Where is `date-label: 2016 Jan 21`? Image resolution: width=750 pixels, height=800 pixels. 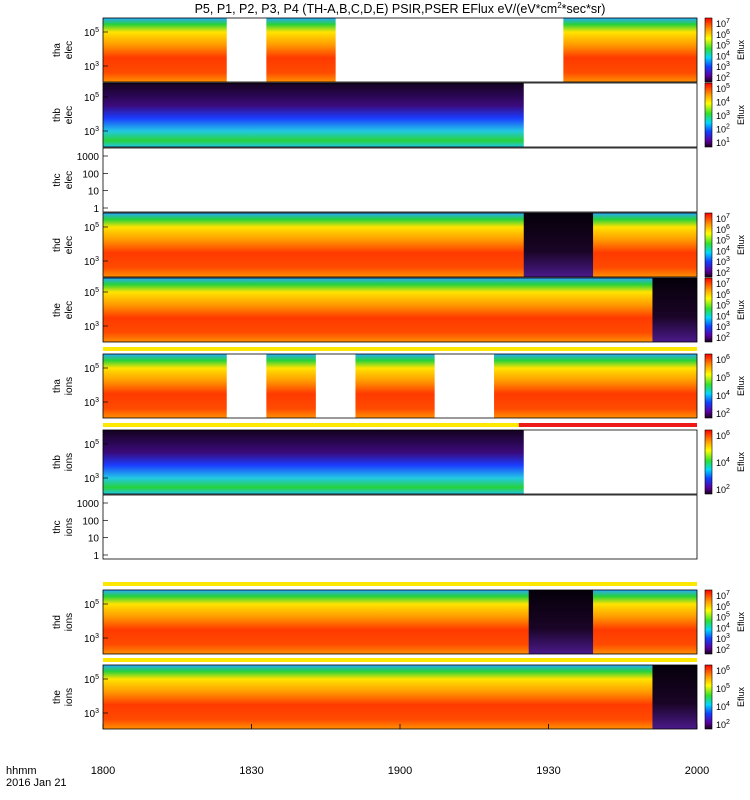 date-label: 2016 Jan 21 is located at coordinates (36, 783).